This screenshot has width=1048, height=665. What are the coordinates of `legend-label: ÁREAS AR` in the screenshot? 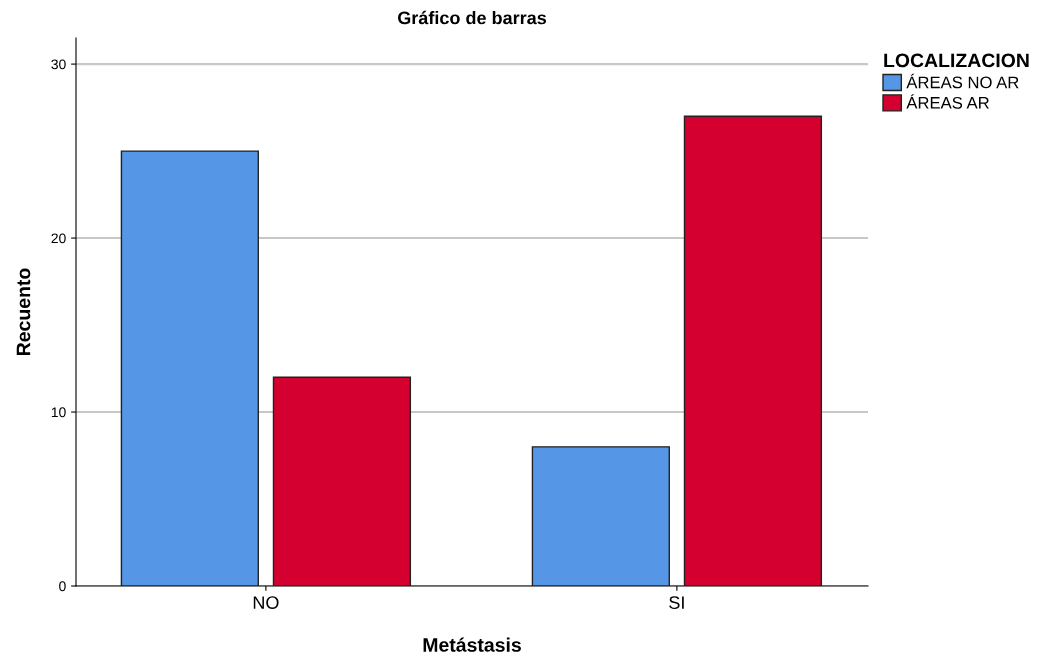 It's located at (947, 101).